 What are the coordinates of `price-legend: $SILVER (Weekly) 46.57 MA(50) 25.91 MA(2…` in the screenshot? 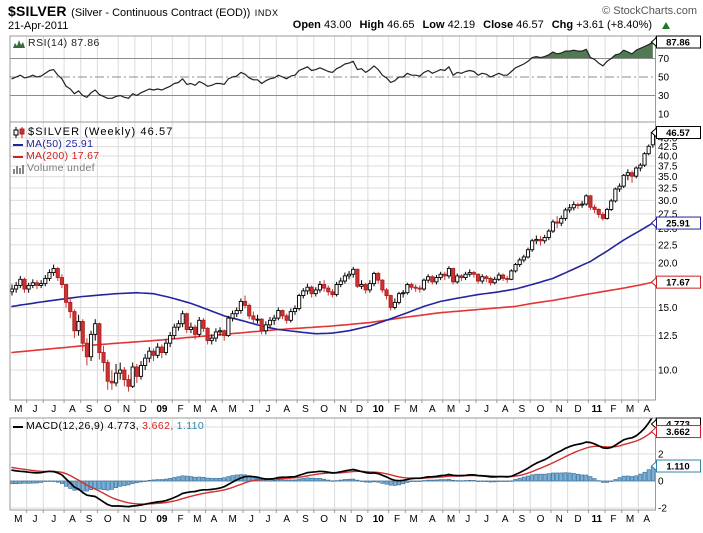 It's located at (93, 151).